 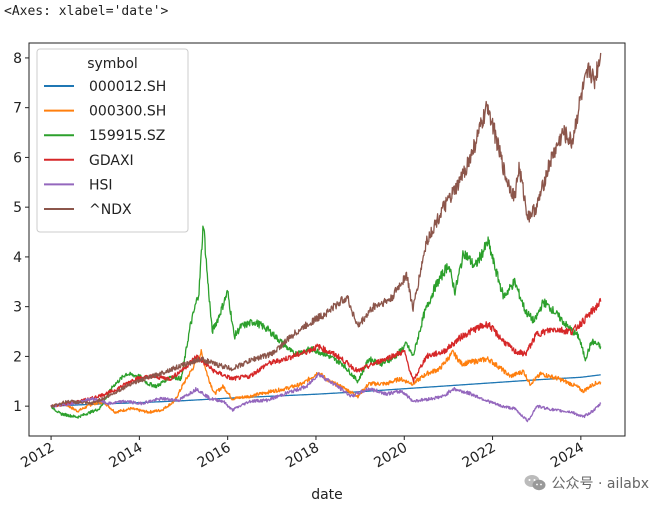 I want to click on watermark-text: 公众号 · ailabx, so click(x=600, y=484).